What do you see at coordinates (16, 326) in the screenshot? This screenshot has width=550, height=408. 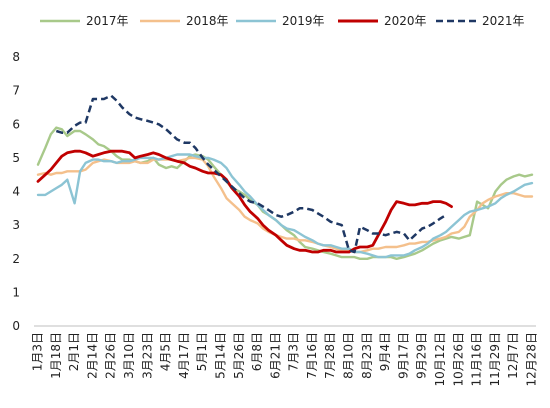 I see `y-tick-label: 0` at bounding box center [16, 326].